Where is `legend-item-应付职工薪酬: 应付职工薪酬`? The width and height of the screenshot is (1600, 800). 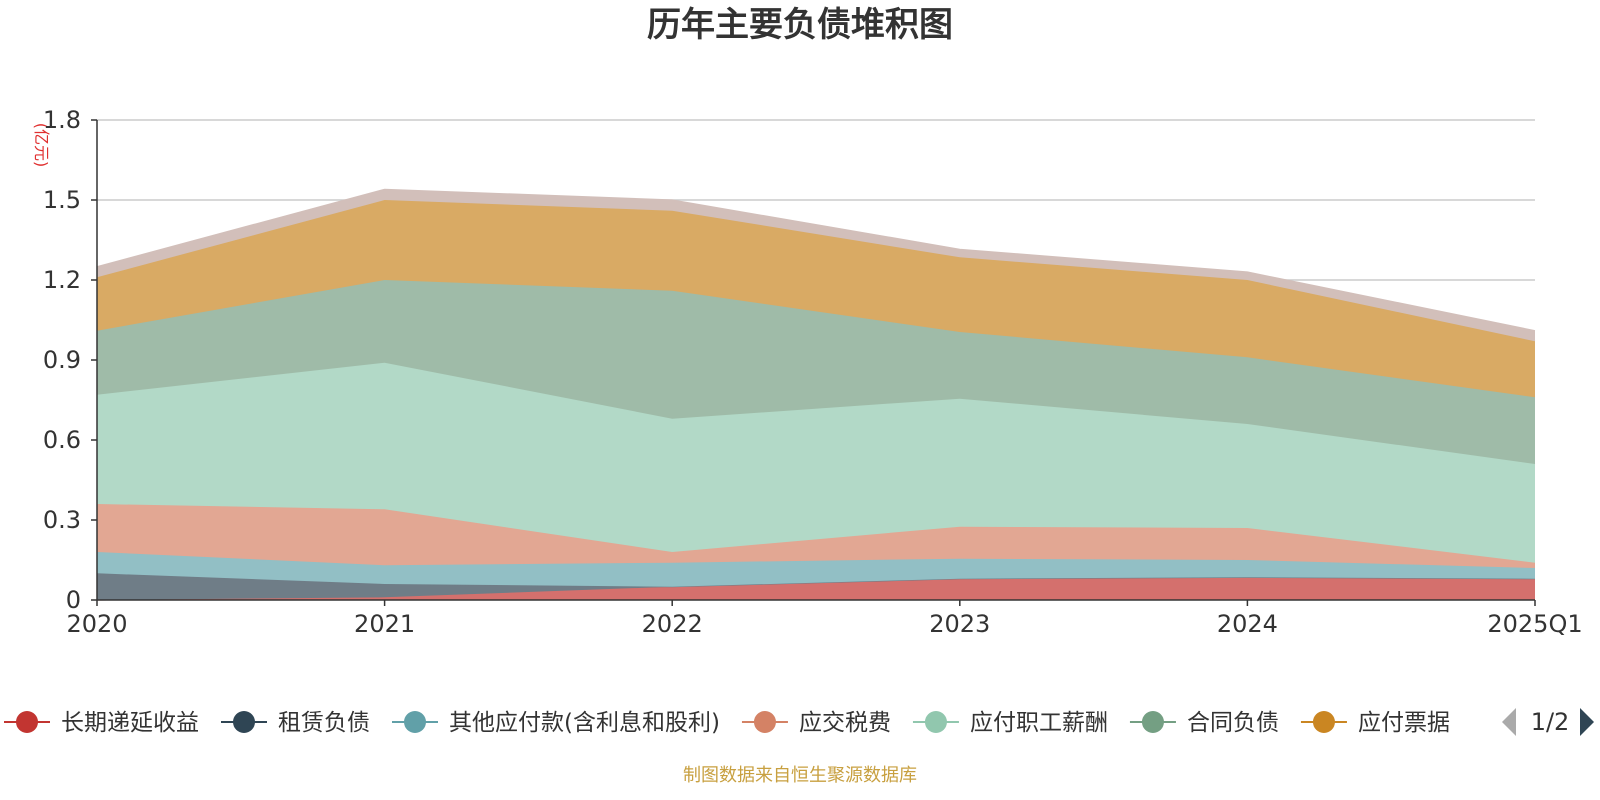 legend-item-应付职工薪酬: 应付职工薪酬 is located at coordinates (1010, 723).